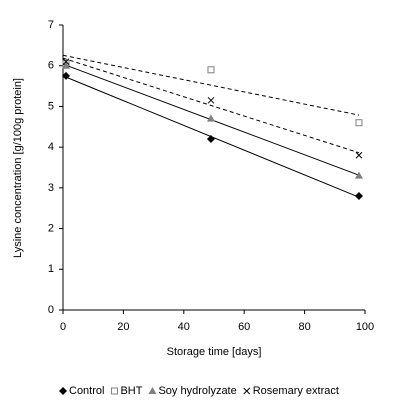  Describe the element at coordinates (211, 85) in the screenshot. I see `trend-line` at that location.